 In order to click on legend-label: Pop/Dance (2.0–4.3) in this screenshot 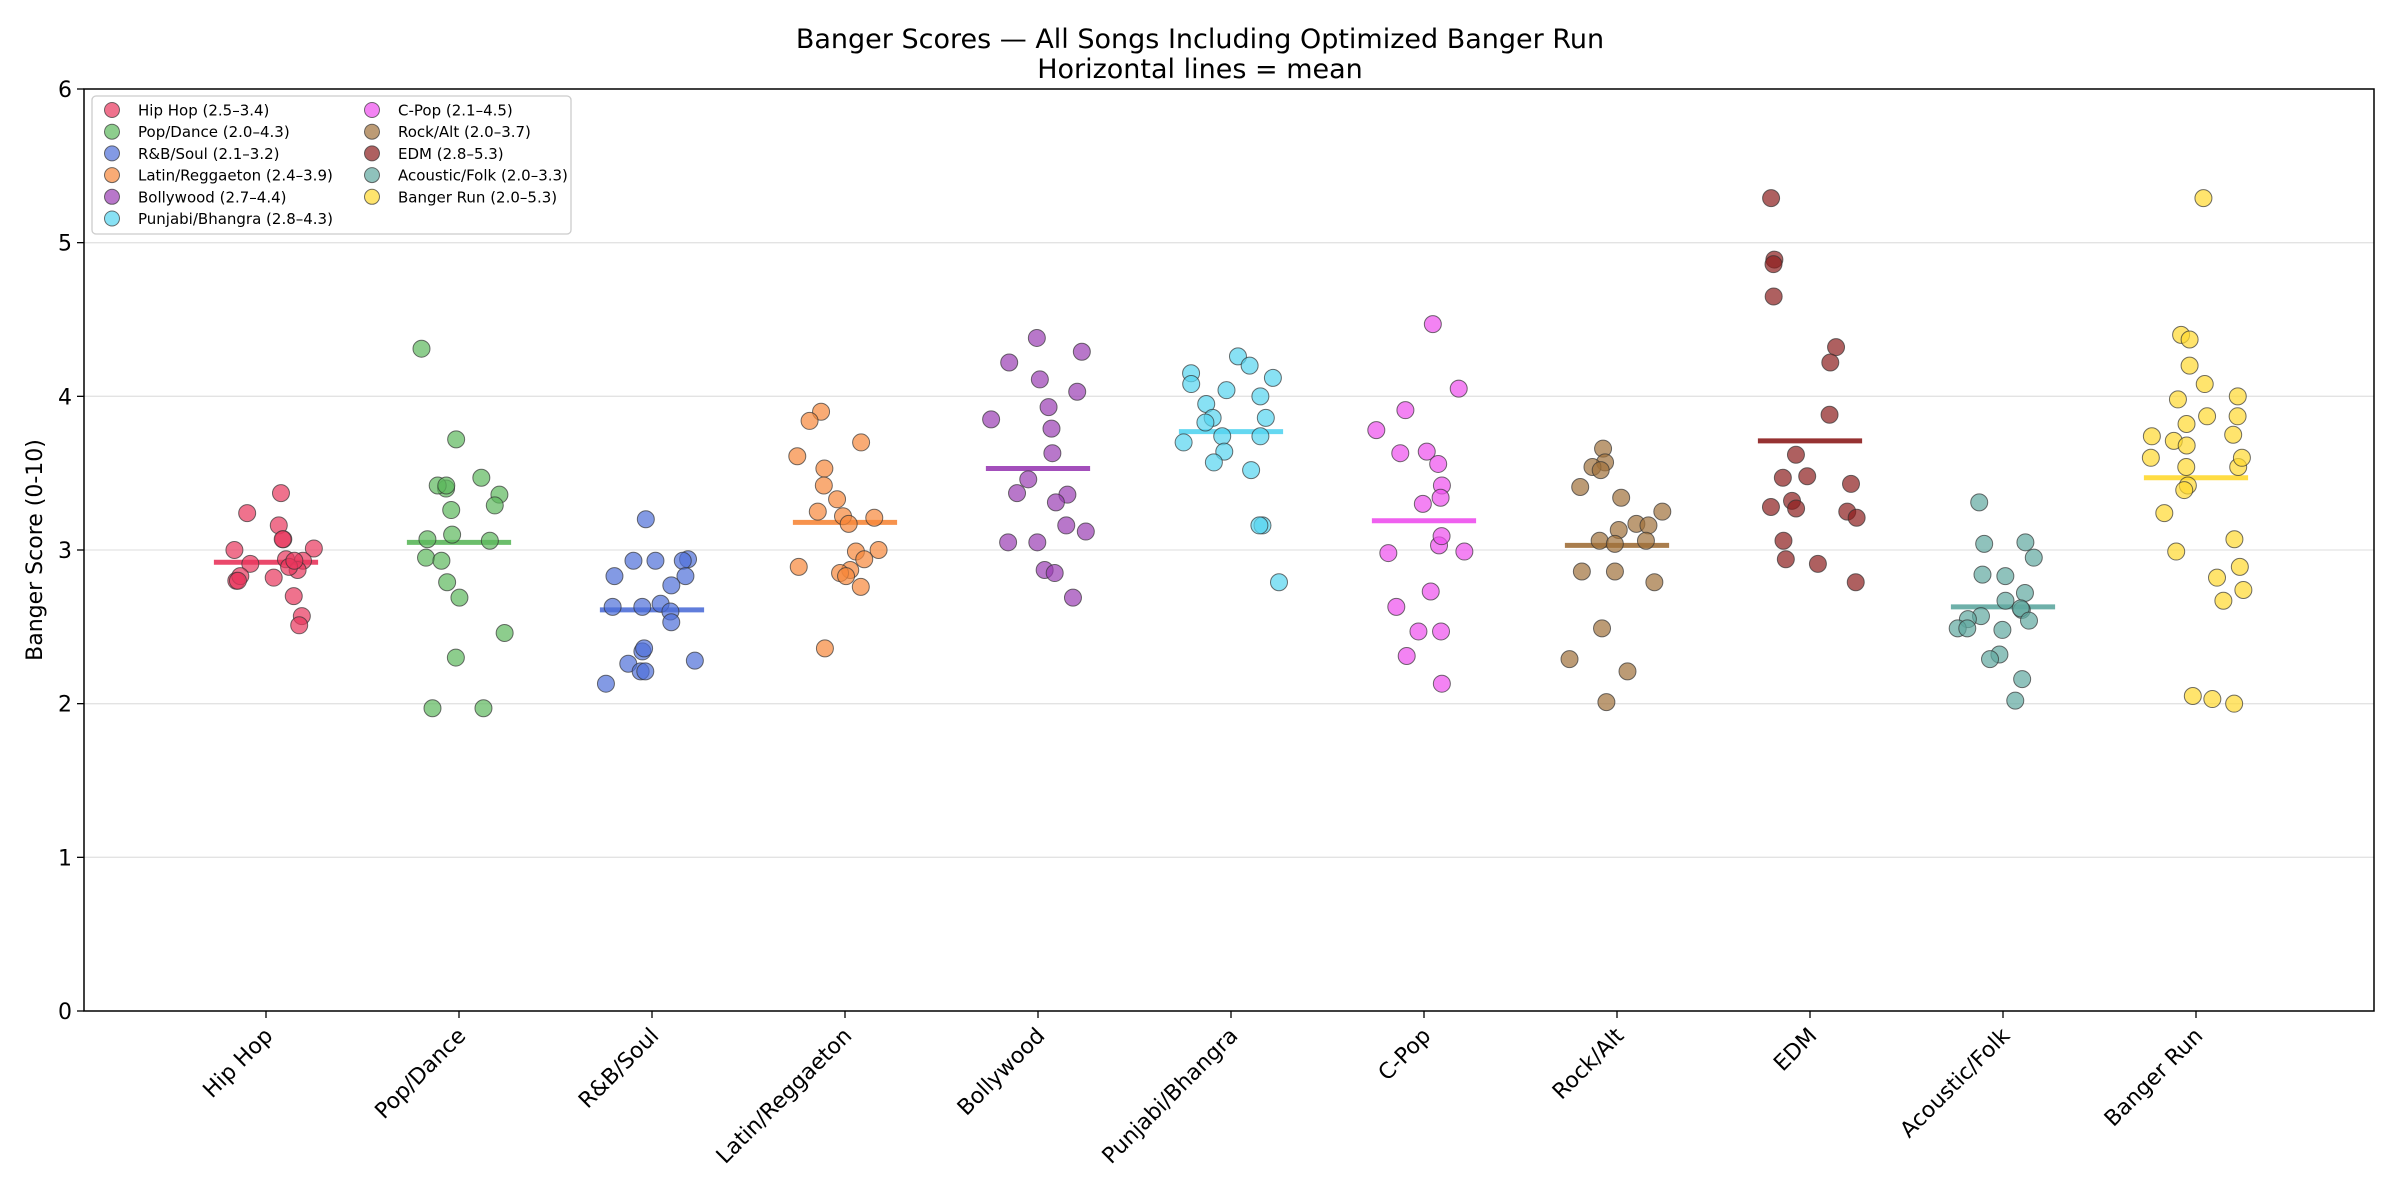, I will do `click(214, 132)`.